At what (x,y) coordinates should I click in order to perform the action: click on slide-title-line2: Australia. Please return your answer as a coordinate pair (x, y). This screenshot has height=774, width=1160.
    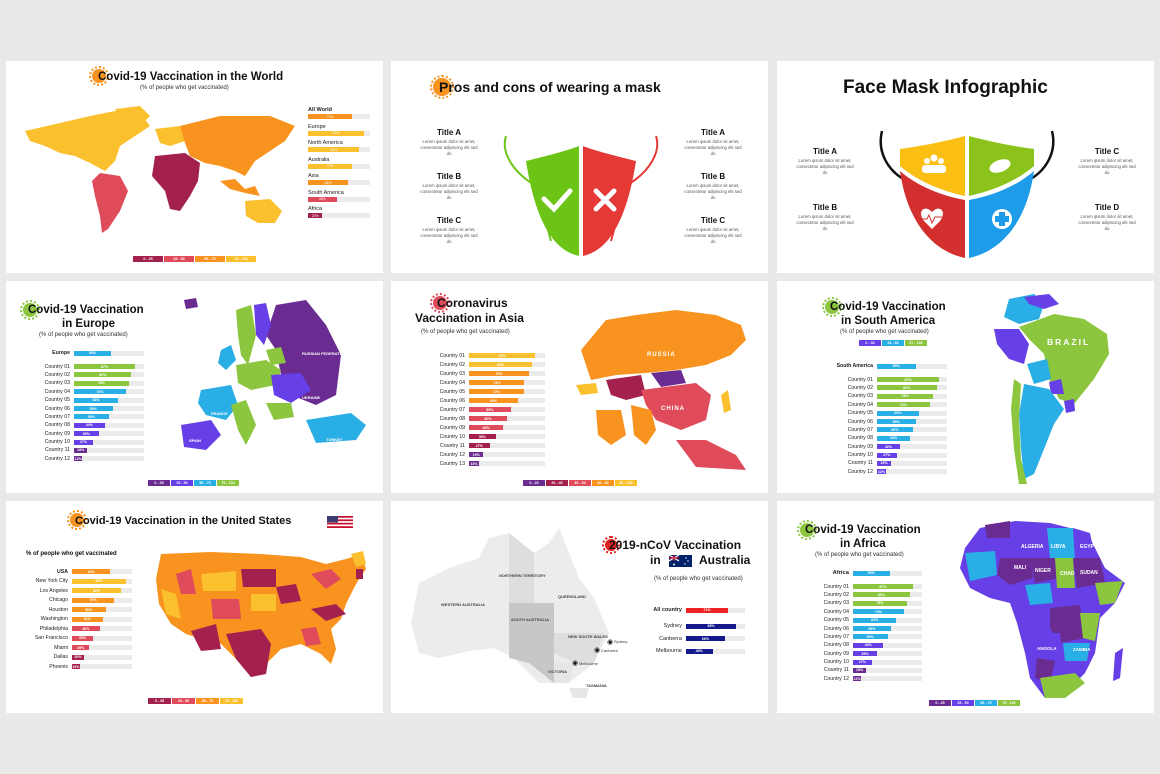
    Looking at the image, I should click on (725, 560).